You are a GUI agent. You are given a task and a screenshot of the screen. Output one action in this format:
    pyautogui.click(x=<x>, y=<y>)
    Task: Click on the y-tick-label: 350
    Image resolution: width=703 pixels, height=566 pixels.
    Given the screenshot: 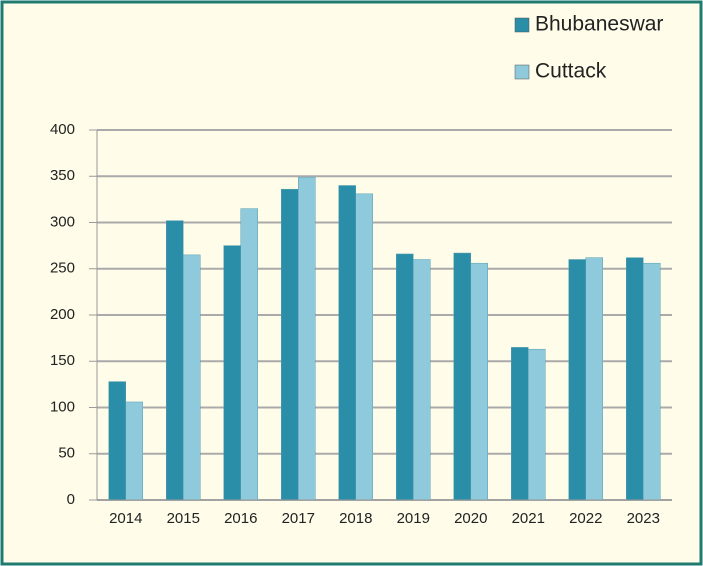 What is the action you would take?
    pyautogui.click(x=62, y=175)
    